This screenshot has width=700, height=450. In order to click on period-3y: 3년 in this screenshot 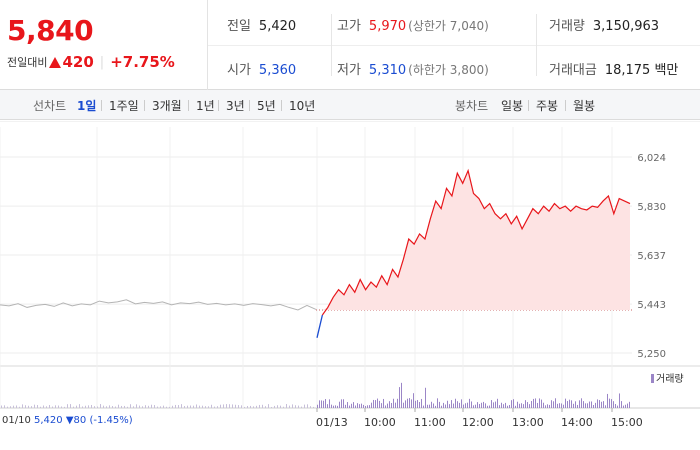, I will do `click(235, 106)`.